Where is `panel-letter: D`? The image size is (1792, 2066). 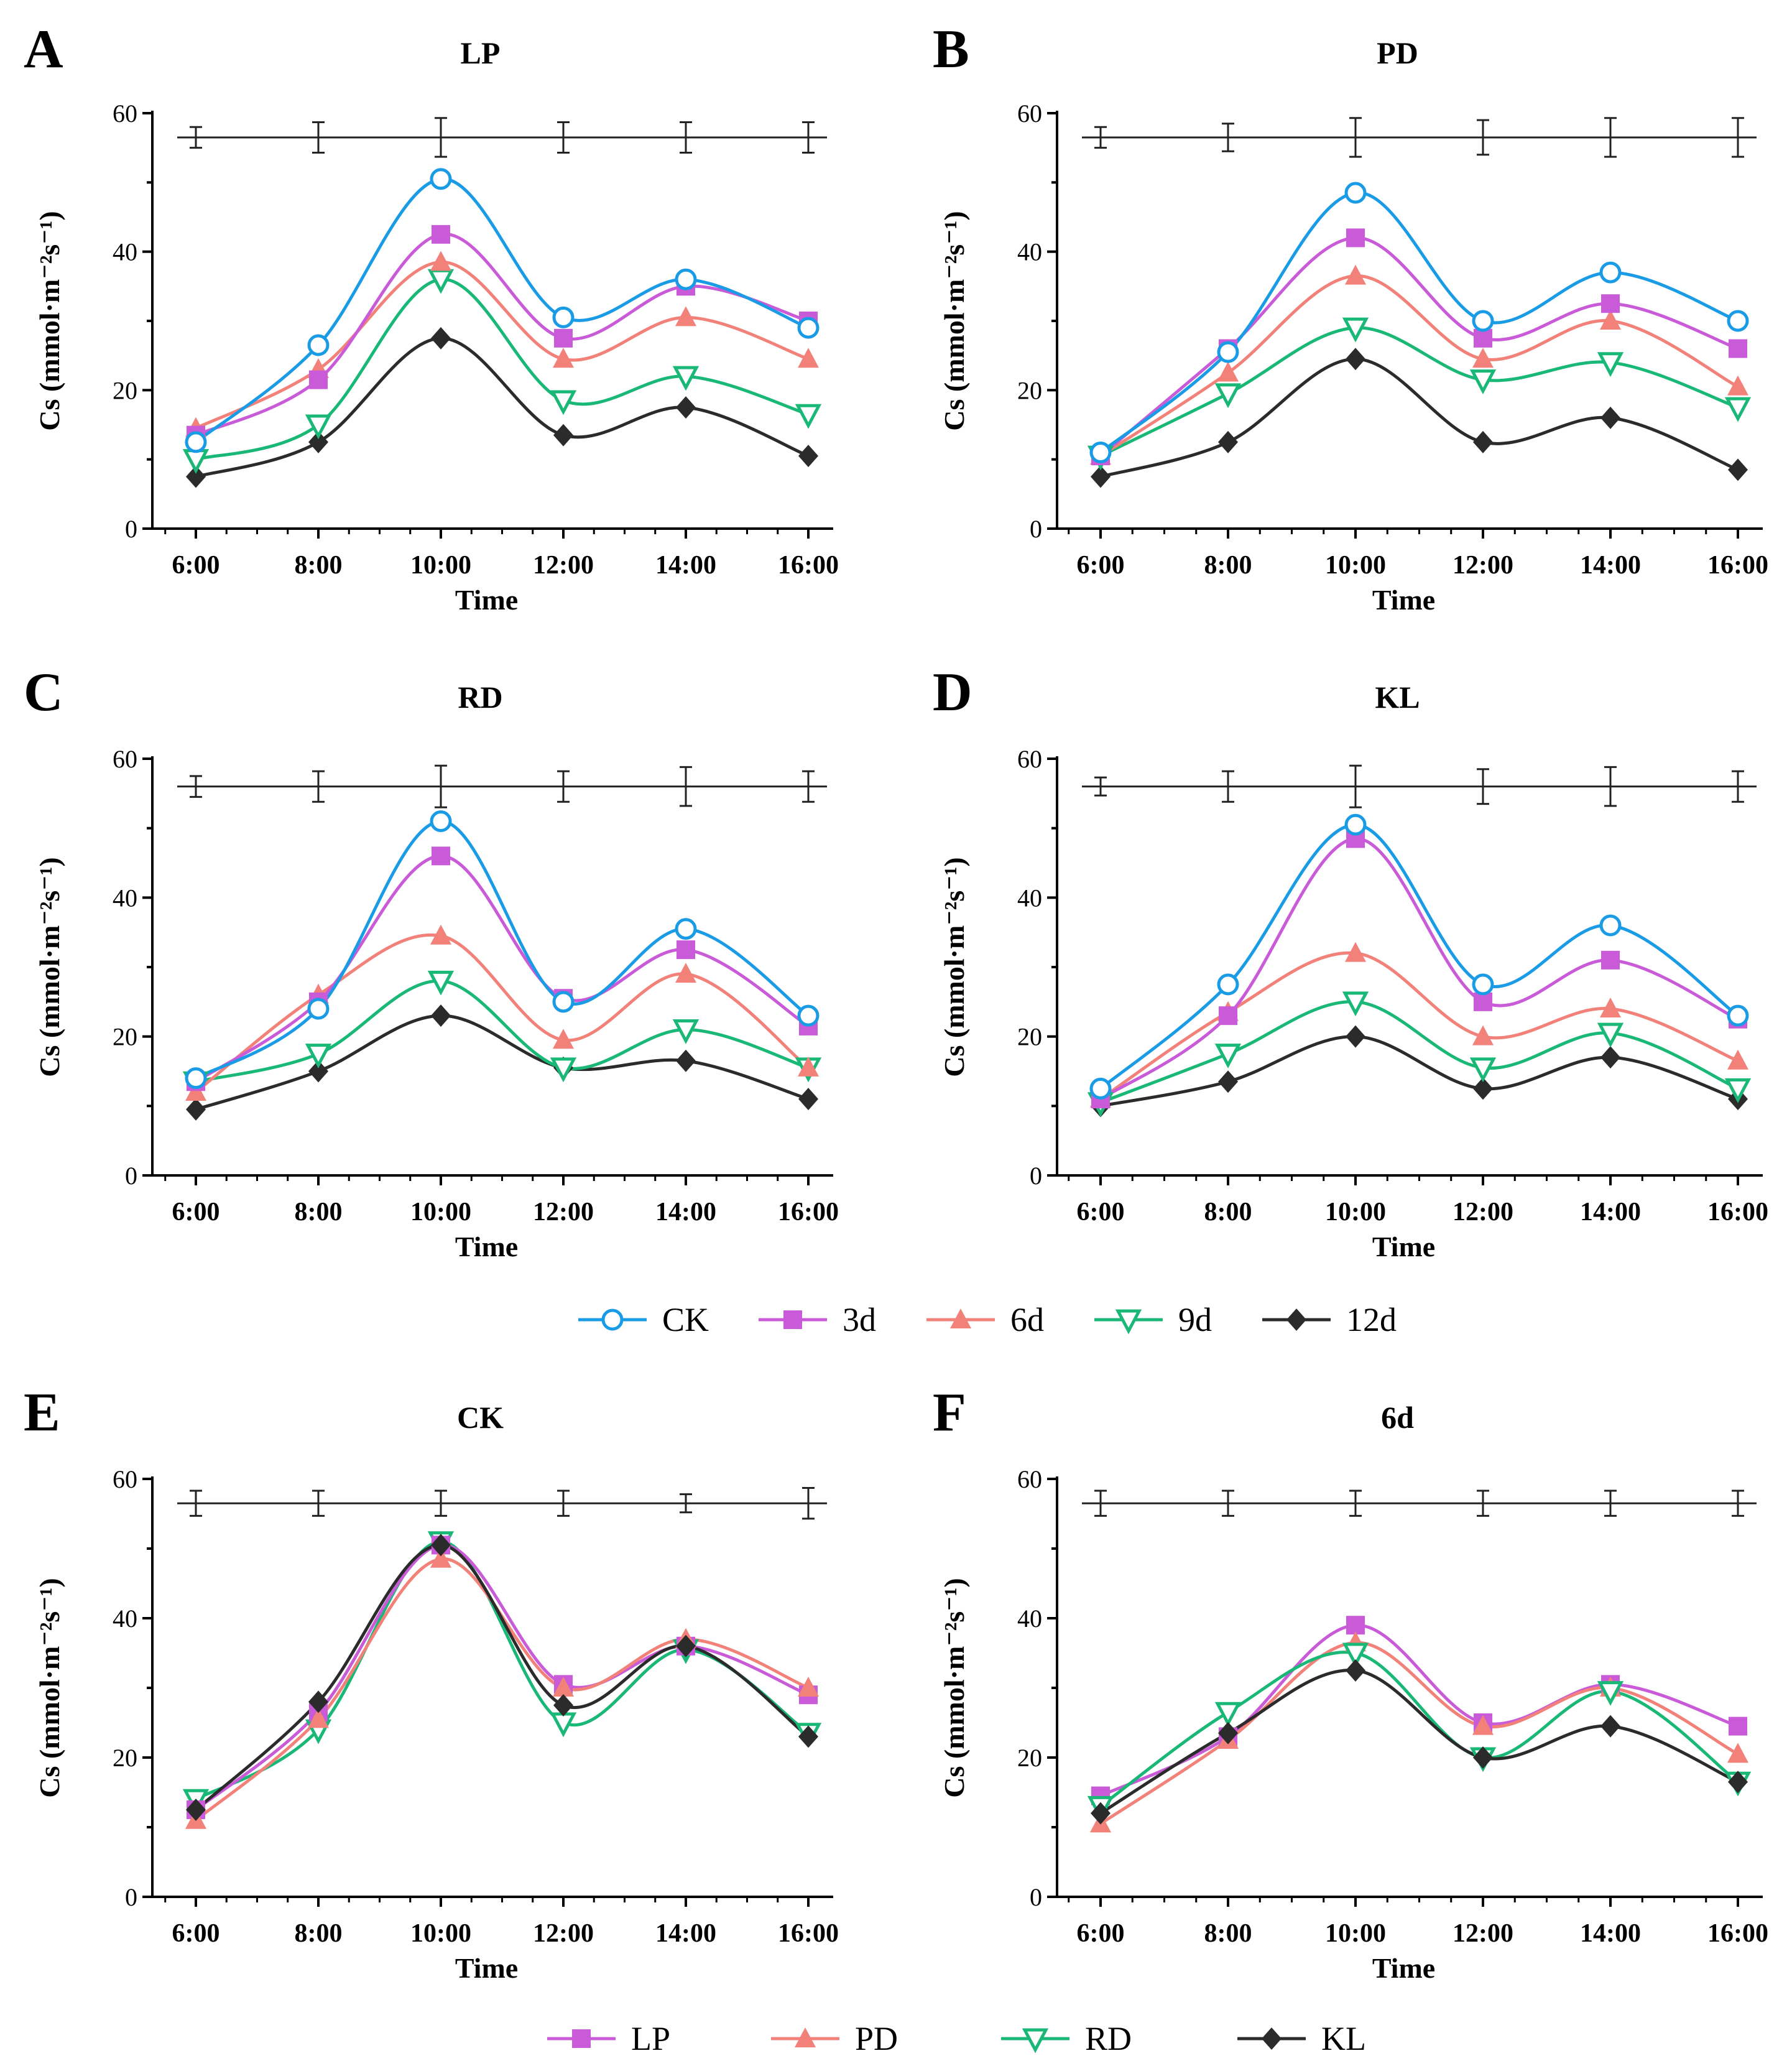
panel-letter: D is located at coordinates (952, 692).